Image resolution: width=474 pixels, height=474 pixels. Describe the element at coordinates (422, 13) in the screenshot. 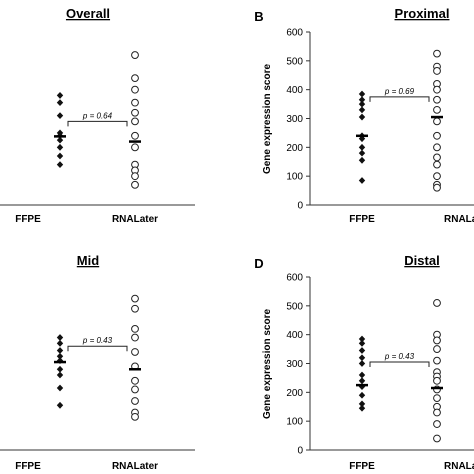

I see `panel-title: Proximal` at that location.